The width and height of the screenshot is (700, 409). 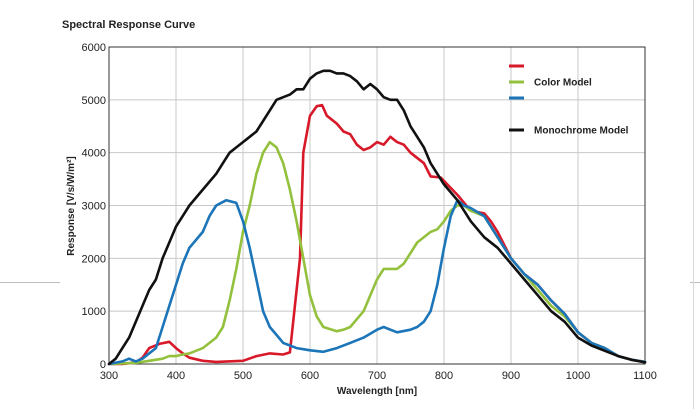 What do you see at coordinates (693, 204) in the screenshot?
I see `page-edge` at bounding box center [693, 204].